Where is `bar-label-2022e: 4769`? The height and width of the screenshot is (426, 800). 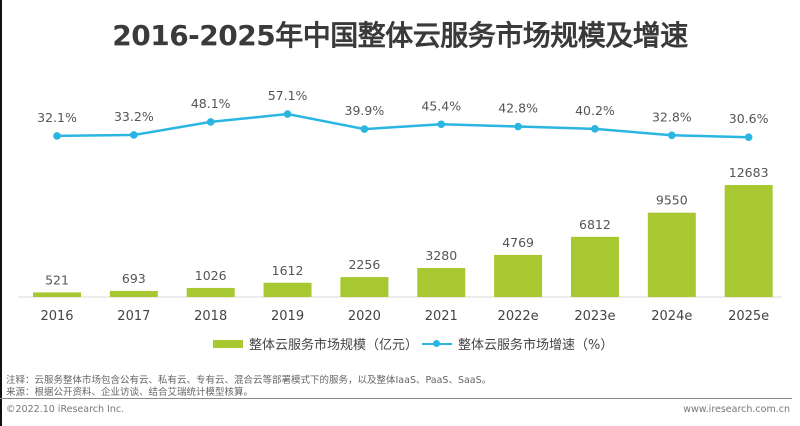 bar-label-2022e: 4769 is located at coordinates (518, 242).